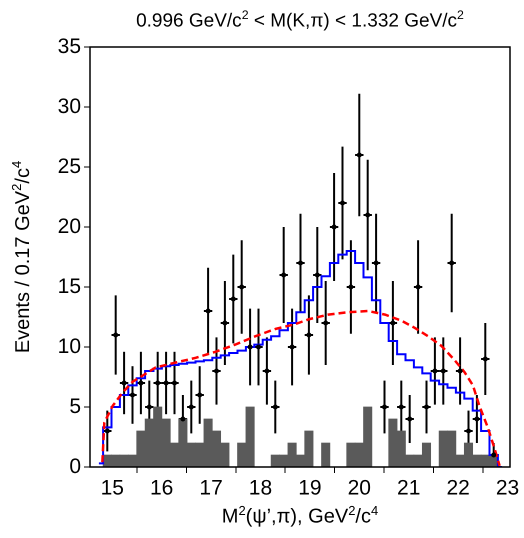 The image size is (524, 538). What do you see at coordinates (112, 488) in the screenshot?
I see `x-tick-label: 15` at bounding box center [112, 488].